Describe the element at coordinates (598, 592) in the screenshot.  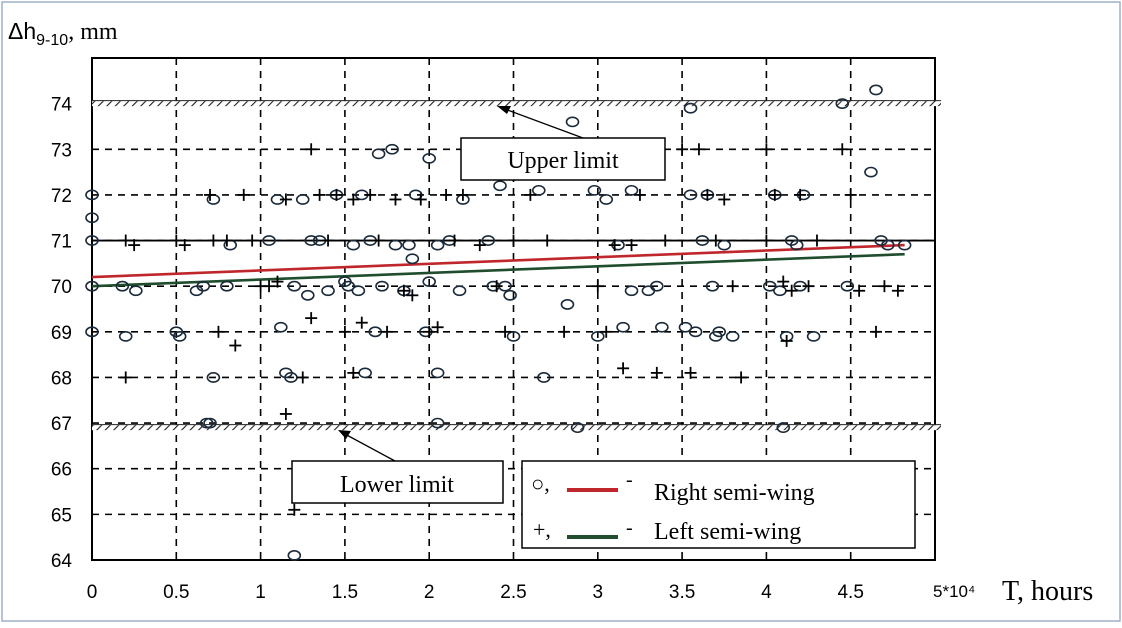
I see `x-tick-label-6: 3` at that location.